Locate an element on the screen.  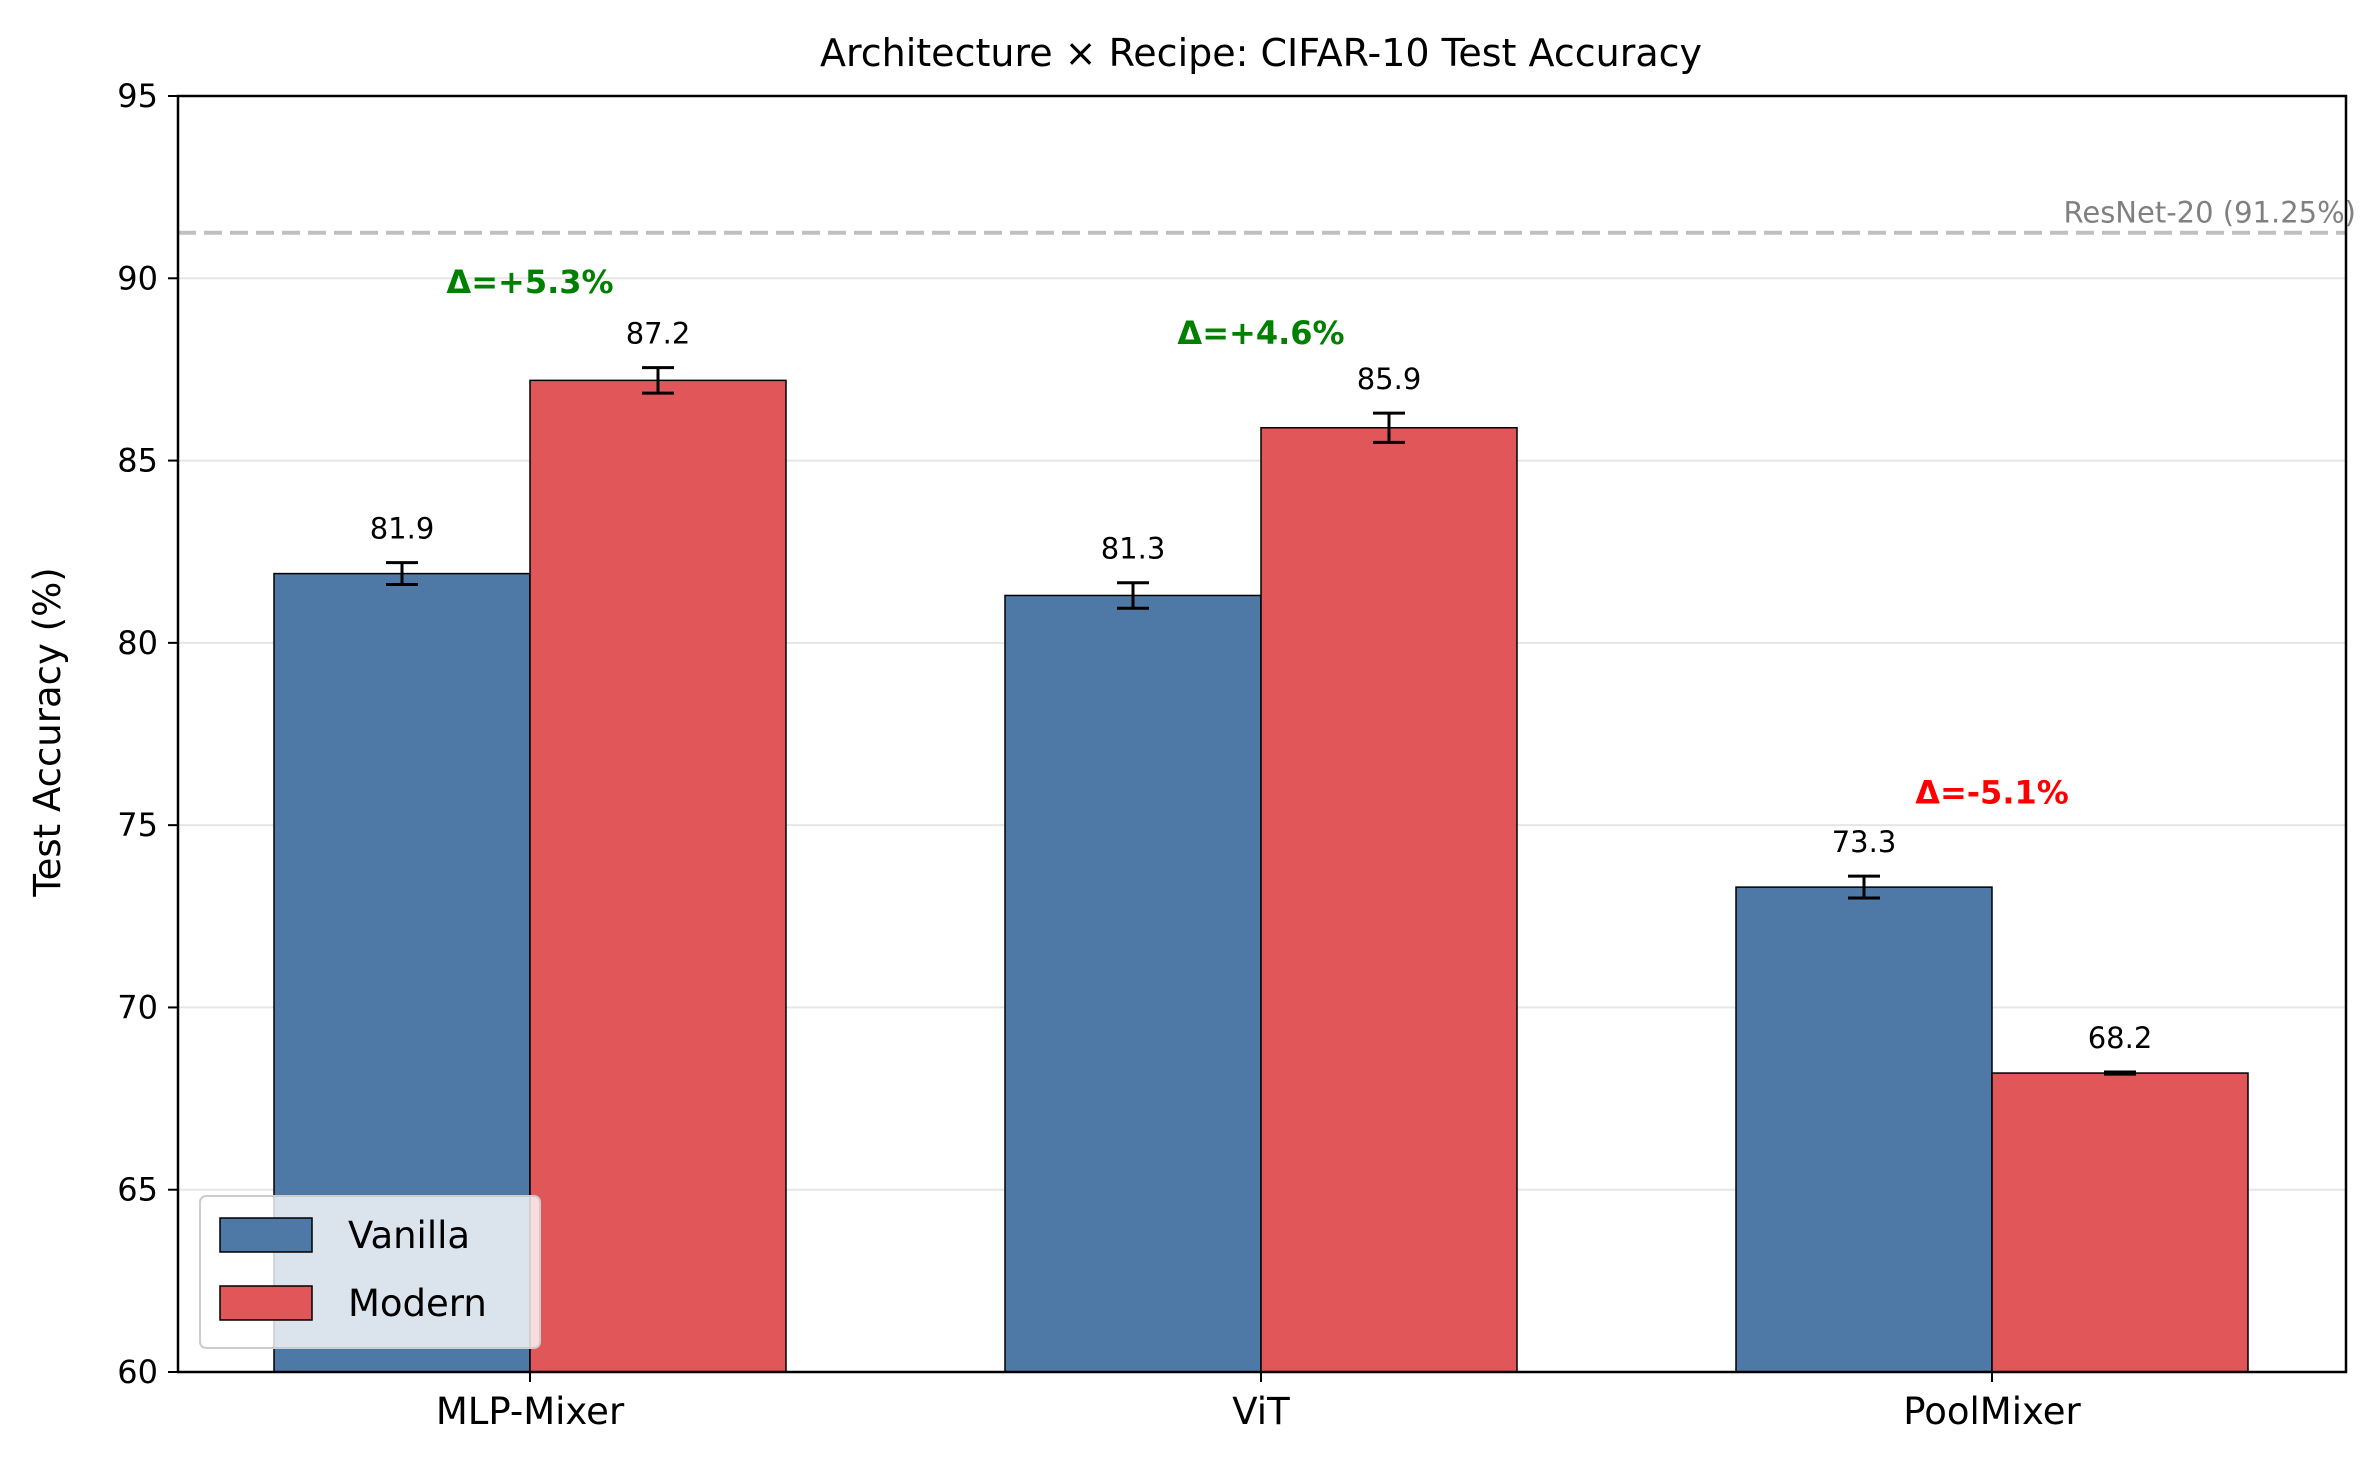
legend-label-modern: Modern is located at coordinates (417, 1303).